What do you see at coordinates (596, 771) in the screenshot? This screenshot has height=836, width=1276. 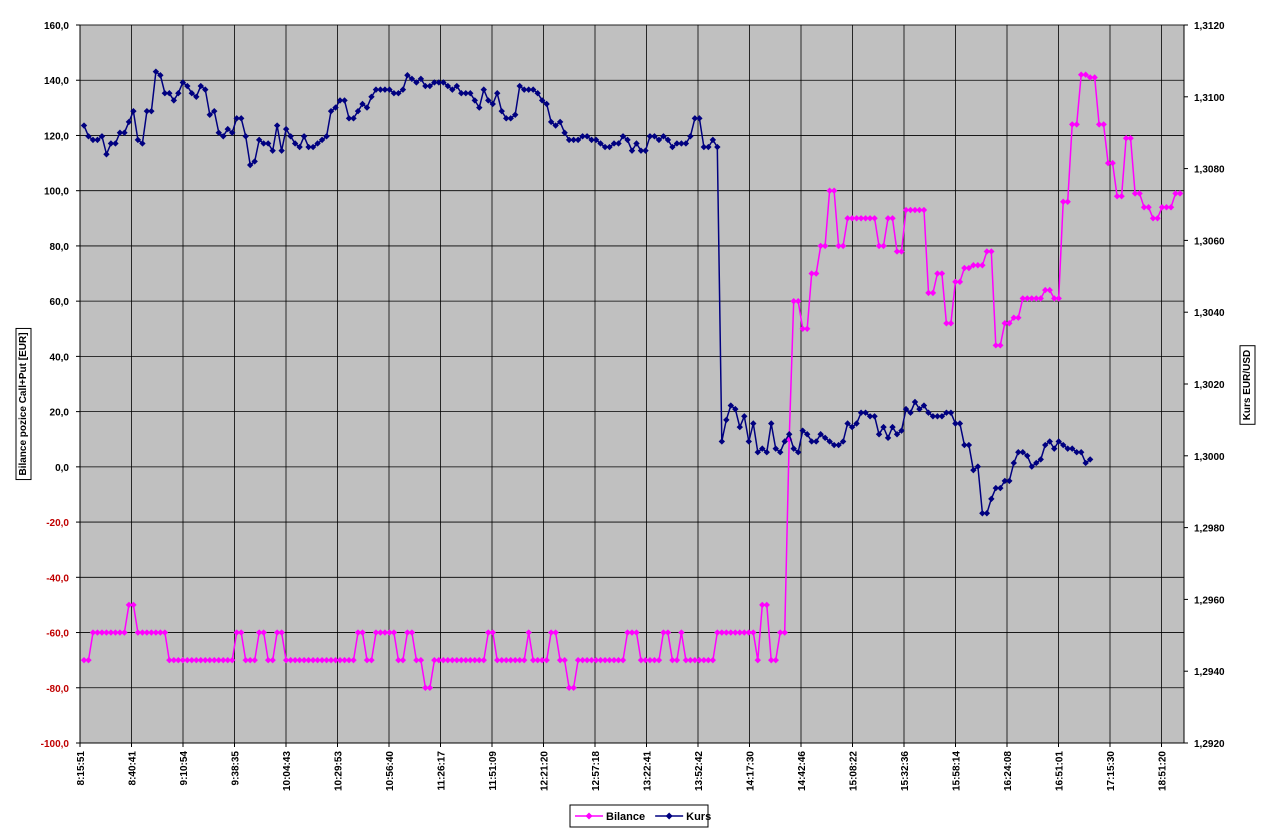 I see `x-tick-label: 12:57:18` at bounding box center [596, 771].